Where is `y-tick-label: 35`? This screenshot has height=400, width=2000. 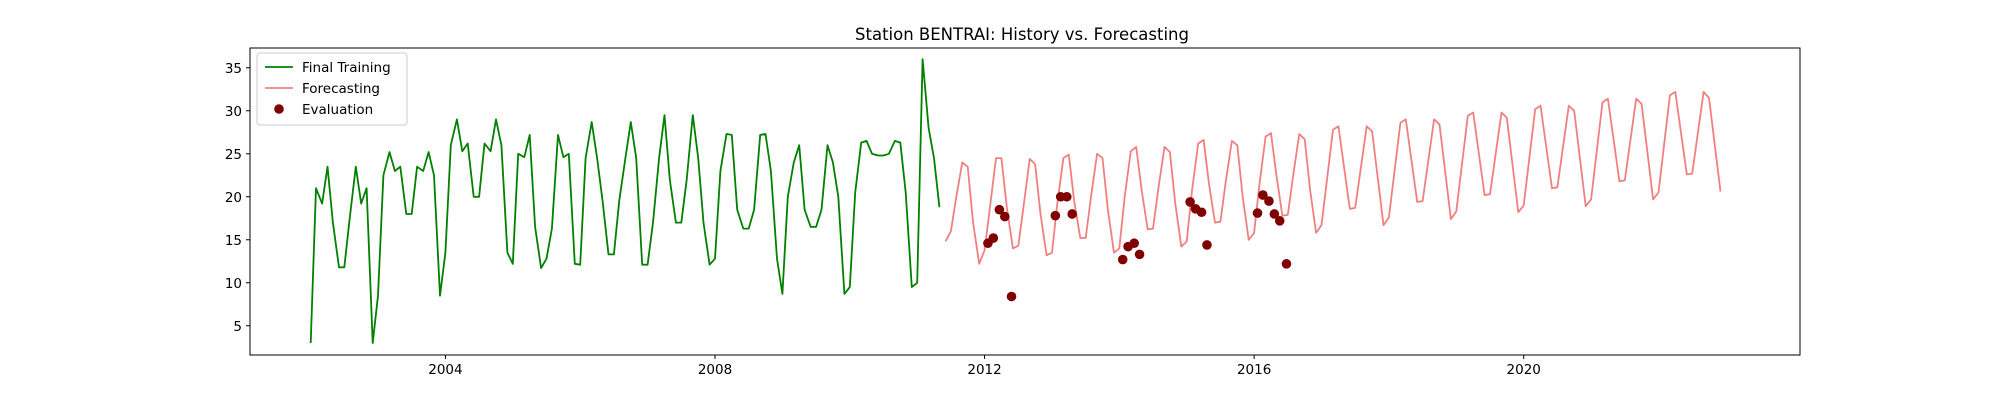
y-tick-label: 35 is located at coordinates (233, 69).